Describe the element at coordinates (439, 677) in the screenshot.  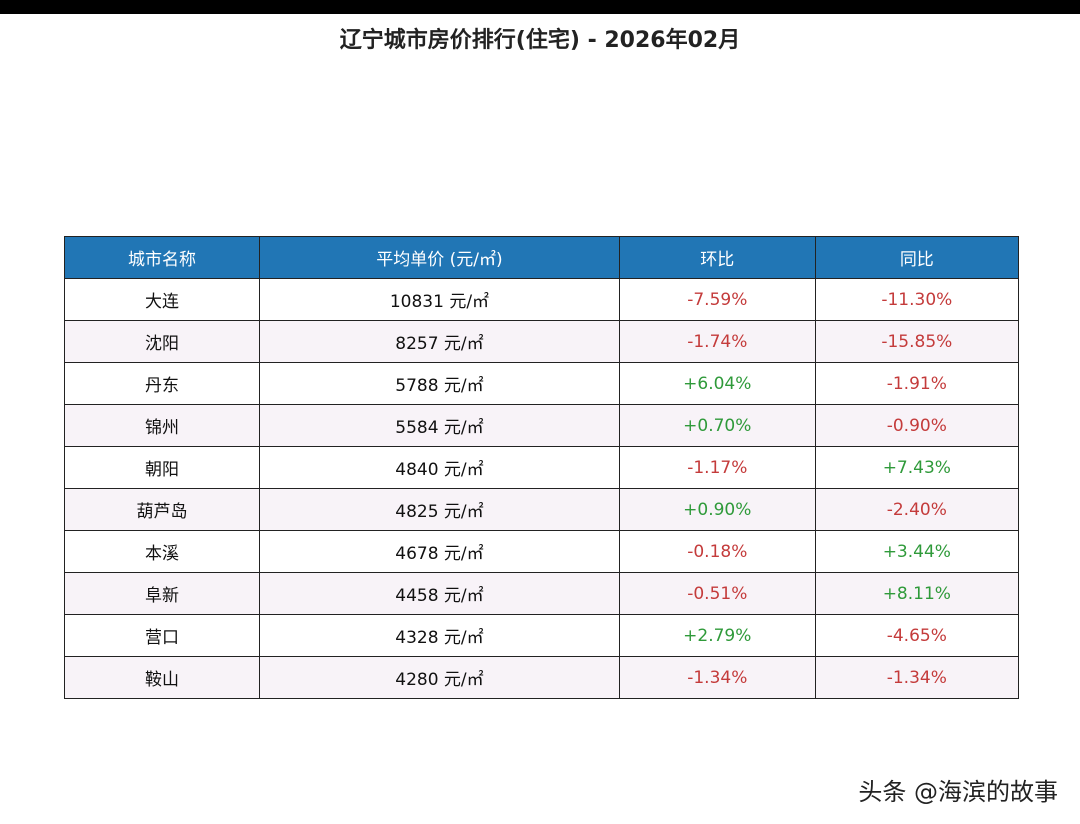
I see `price-cell: 4280 元/㎡` at that location.